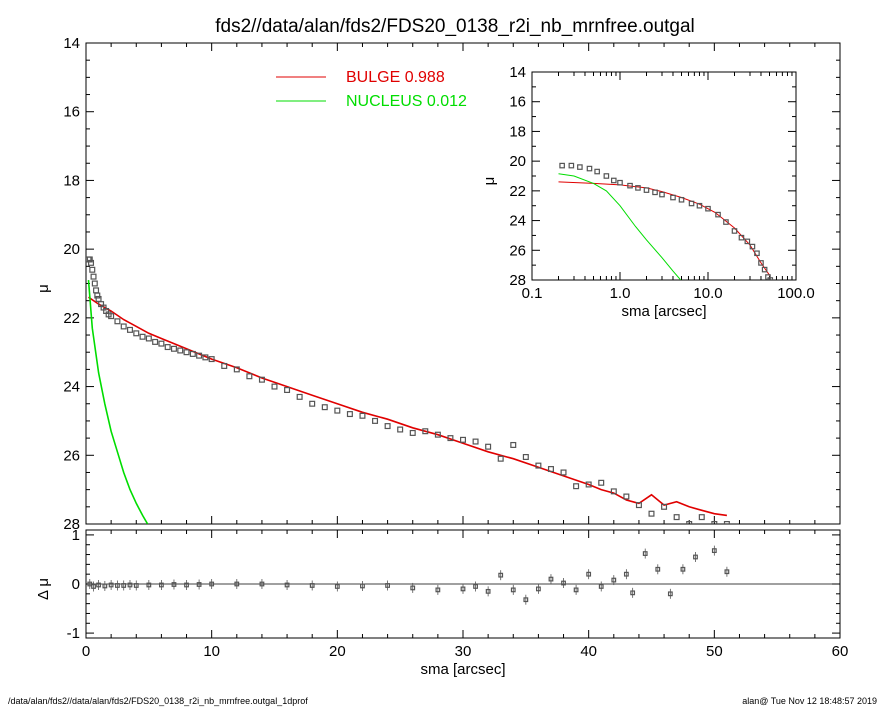 The width and height of the screenshot is (885, 708). What do you see at coordinates (517, 161) in the screenshot?
I see `y-tick-label: 20` at bounding box center [517, 161].